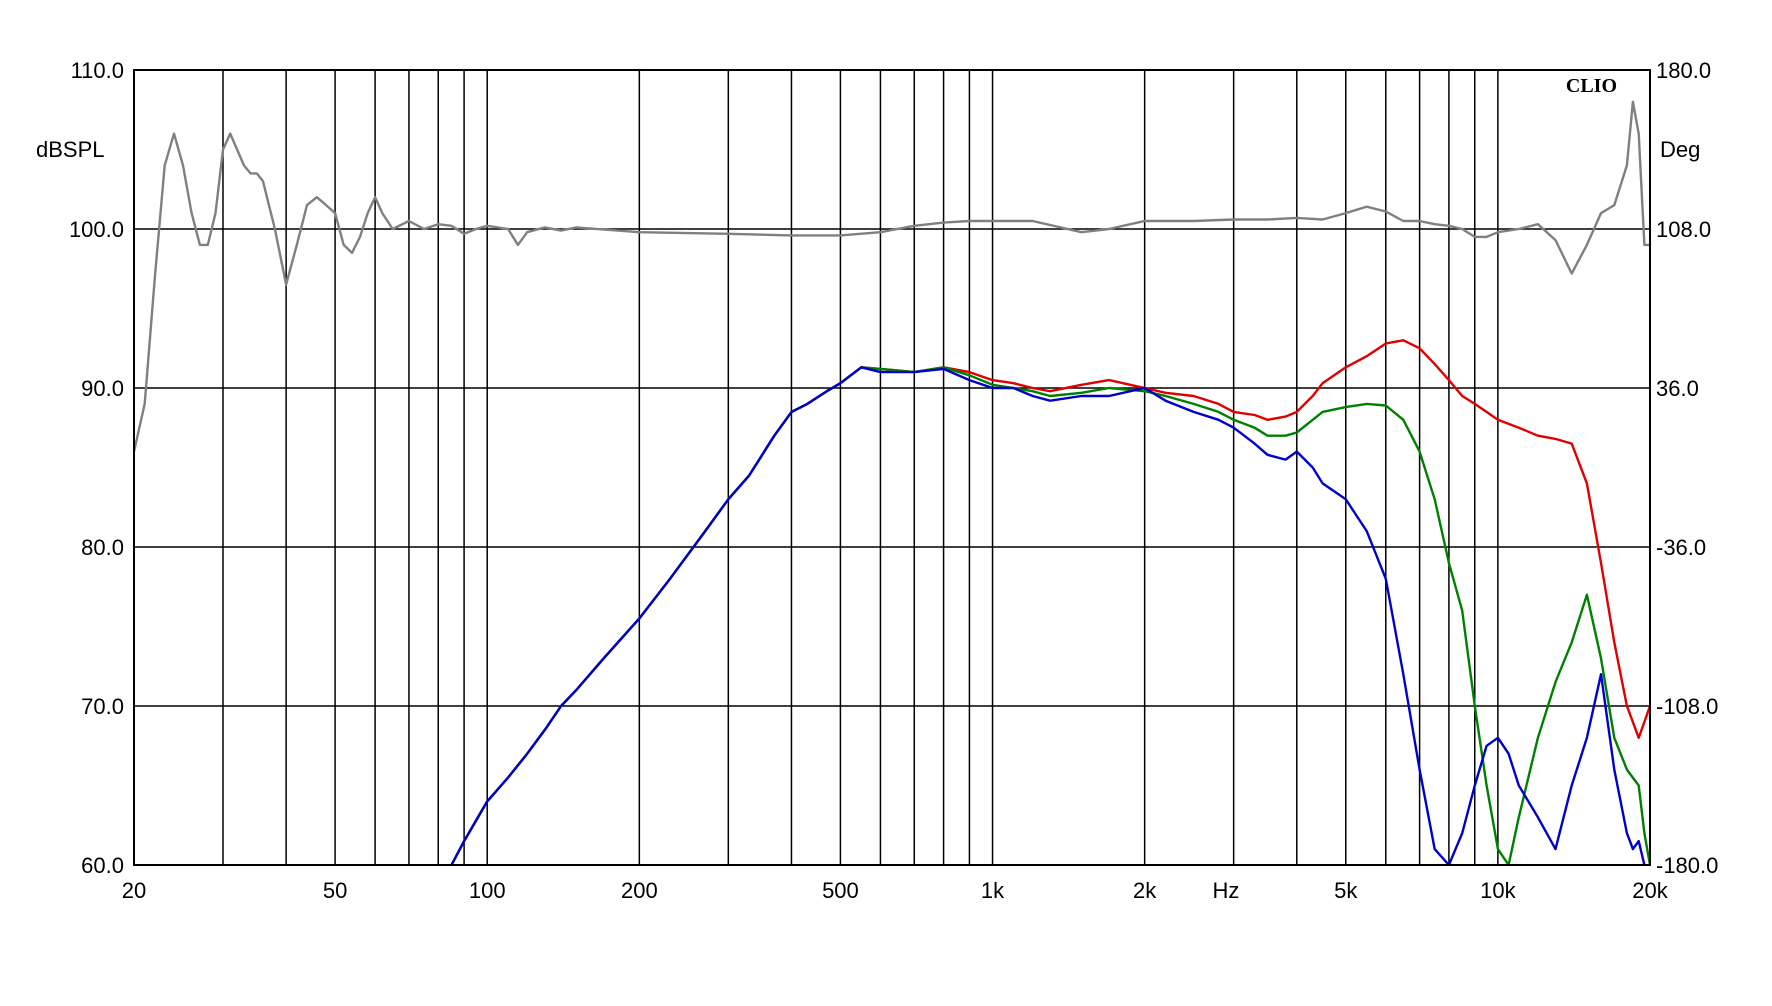 This screenshot has width=1772, height=1006. What do you see at coordinates (1680, 149) in the screenshot?
I see `y-right-axis-label: Deg` at bounding box center [1680, 149].